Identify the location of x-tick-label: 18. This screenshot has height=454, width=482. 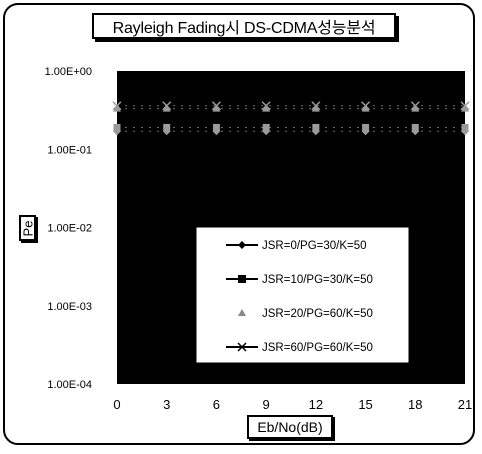
(415, 404).